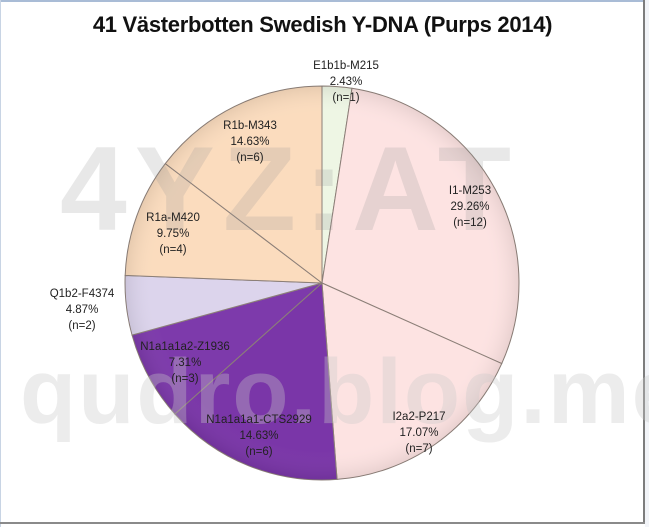  Describe the element at coordinates (173, 218) in the screenshot. I see `data-label-label: R1a-M420` at that location.